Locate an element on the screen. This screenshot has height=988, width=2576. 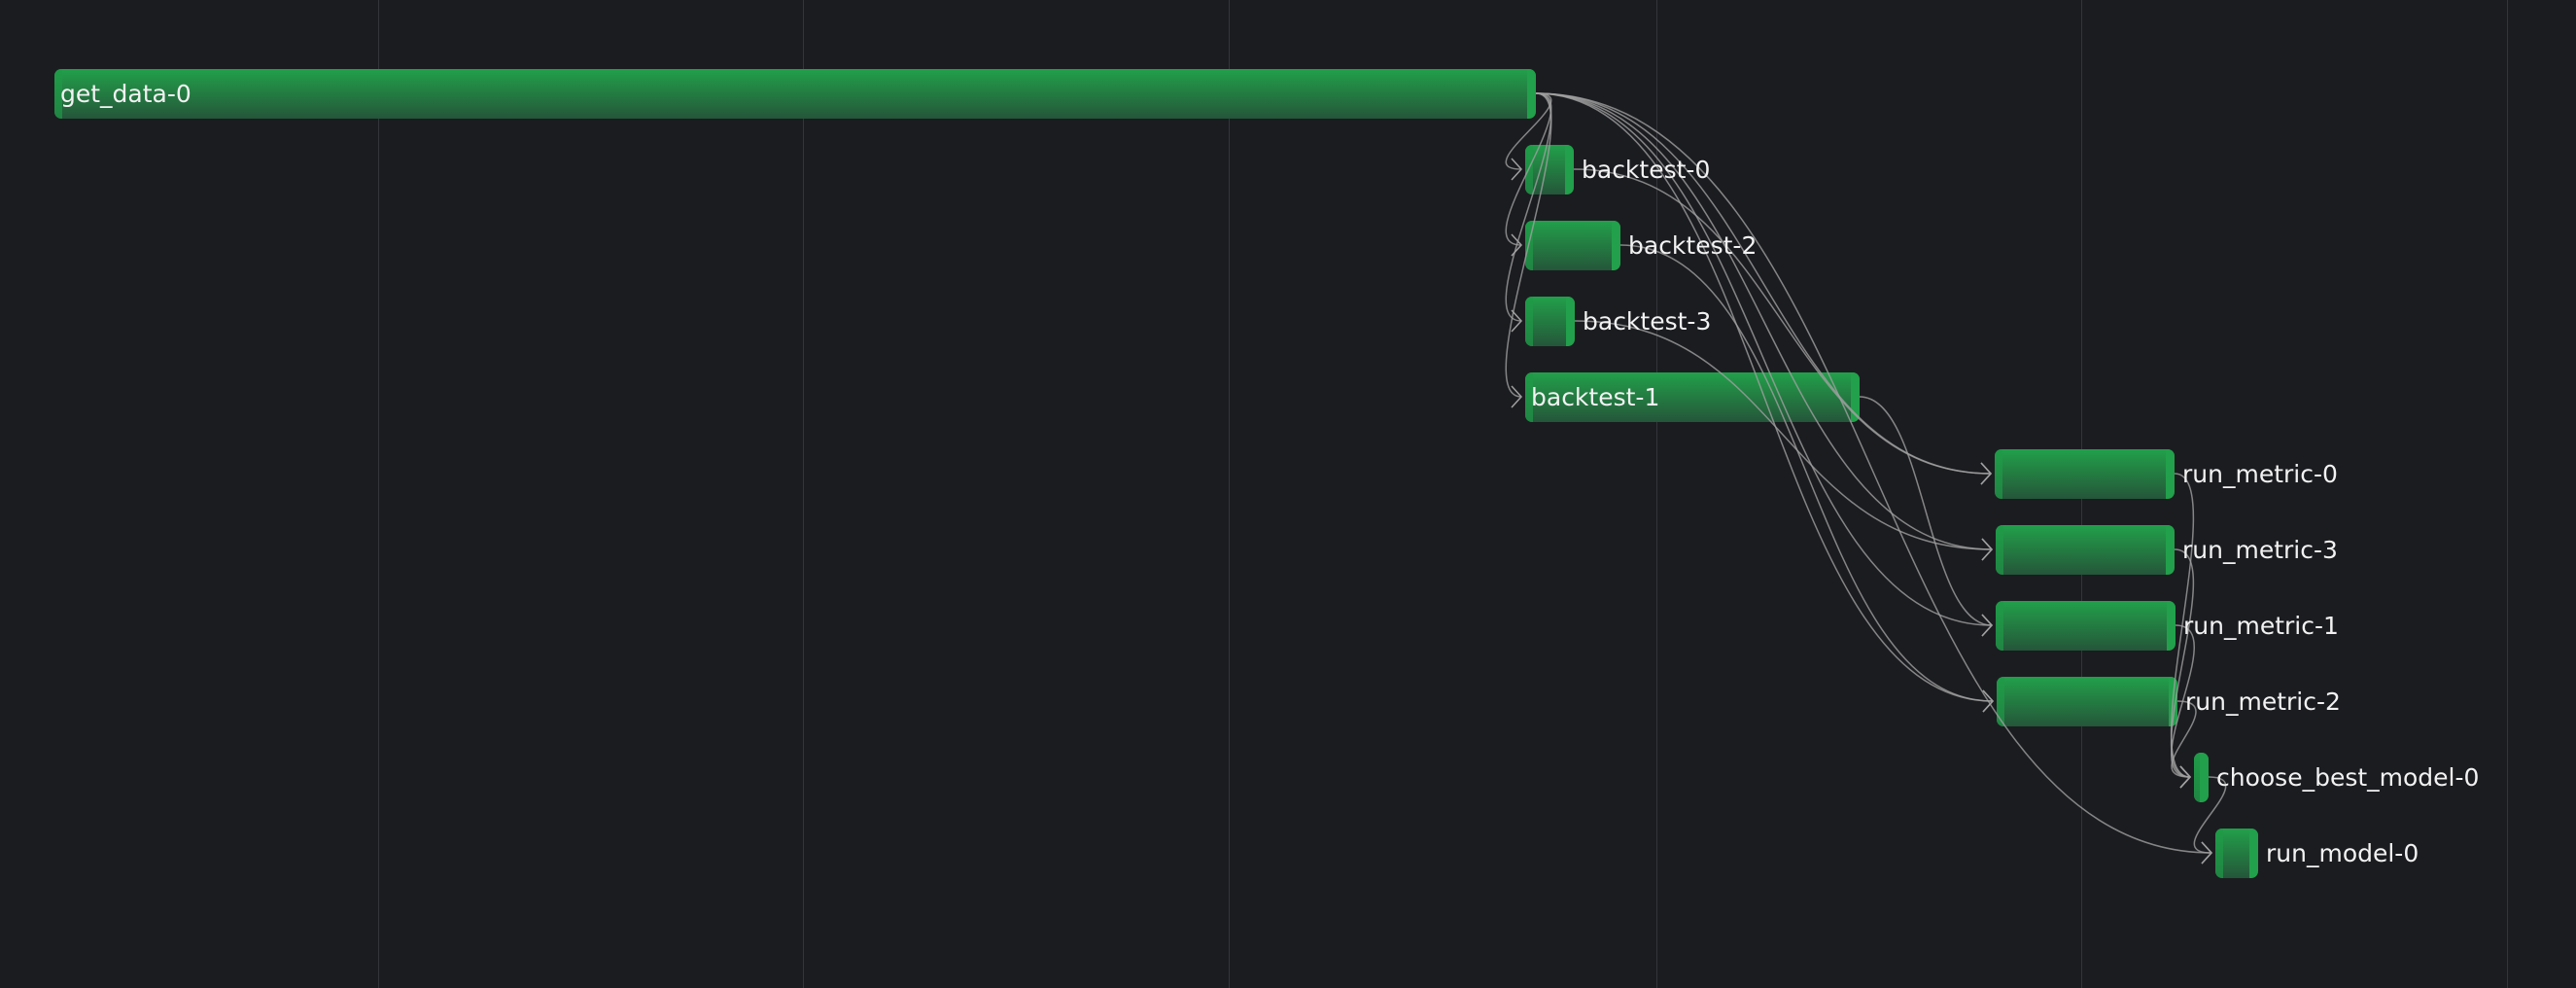
task-label: run_metric-2 is located at coordinates (2263, 702).